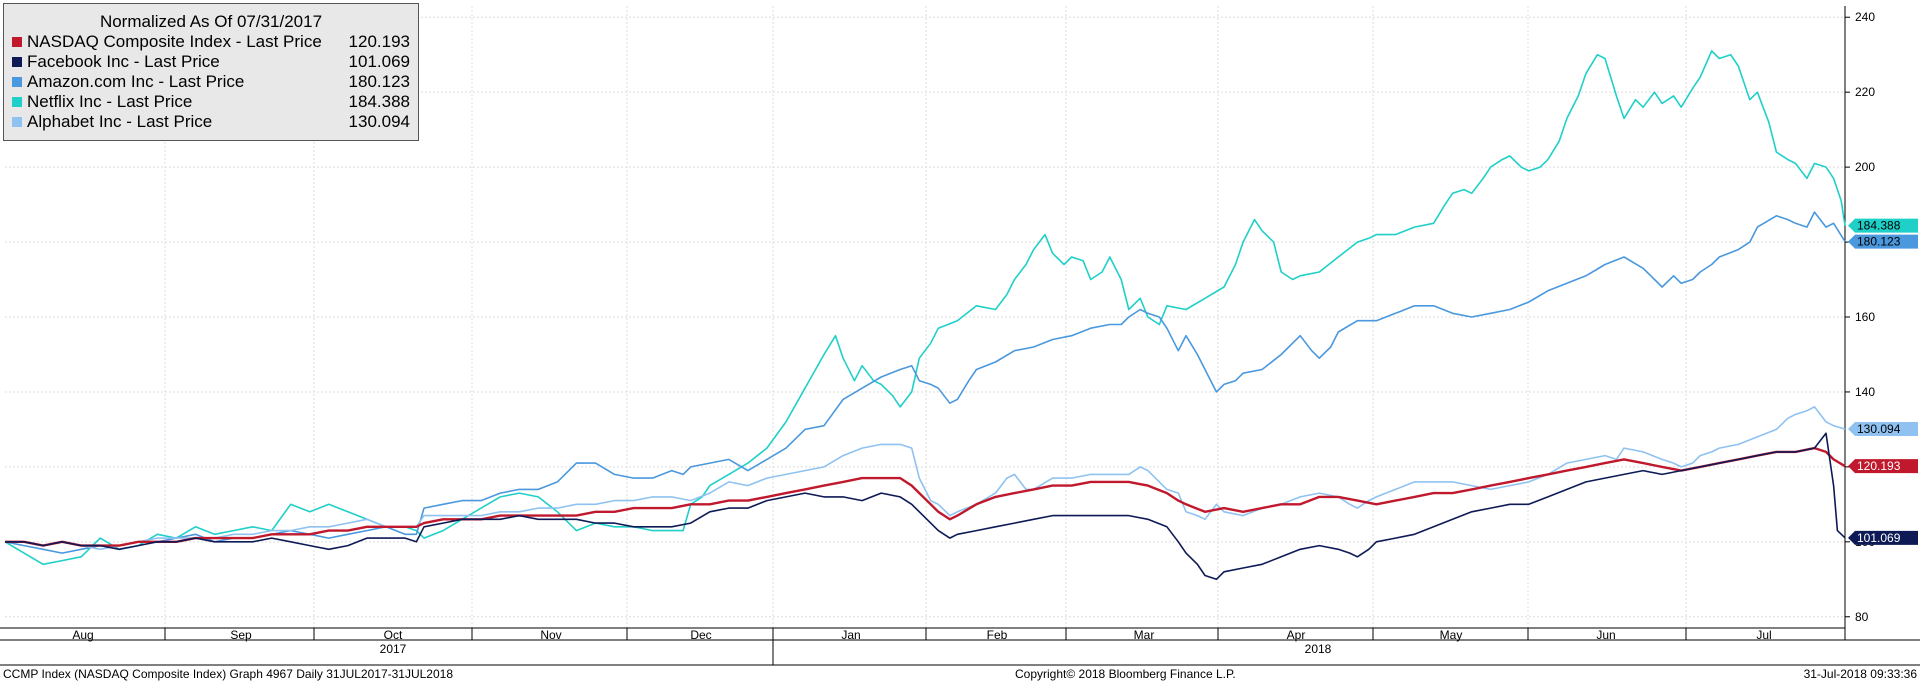 This screenshot has width=1920, height=682. Describe the element at coordinates (1879, 538) in the screenshot. I see `value-marker-label: 101.069` at that location.